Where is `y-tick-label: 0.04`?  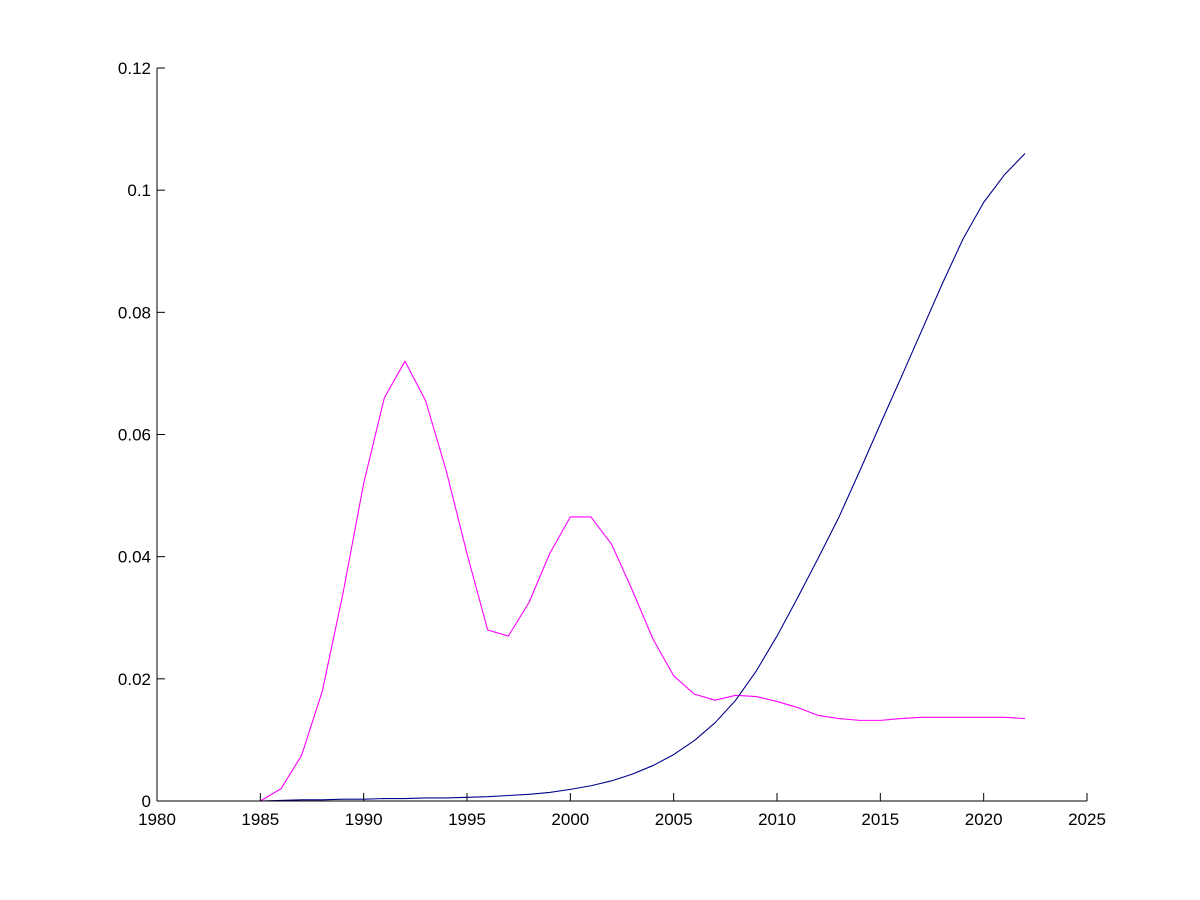 y-tick-label: 0.04 is located at coordinates (134, 557).